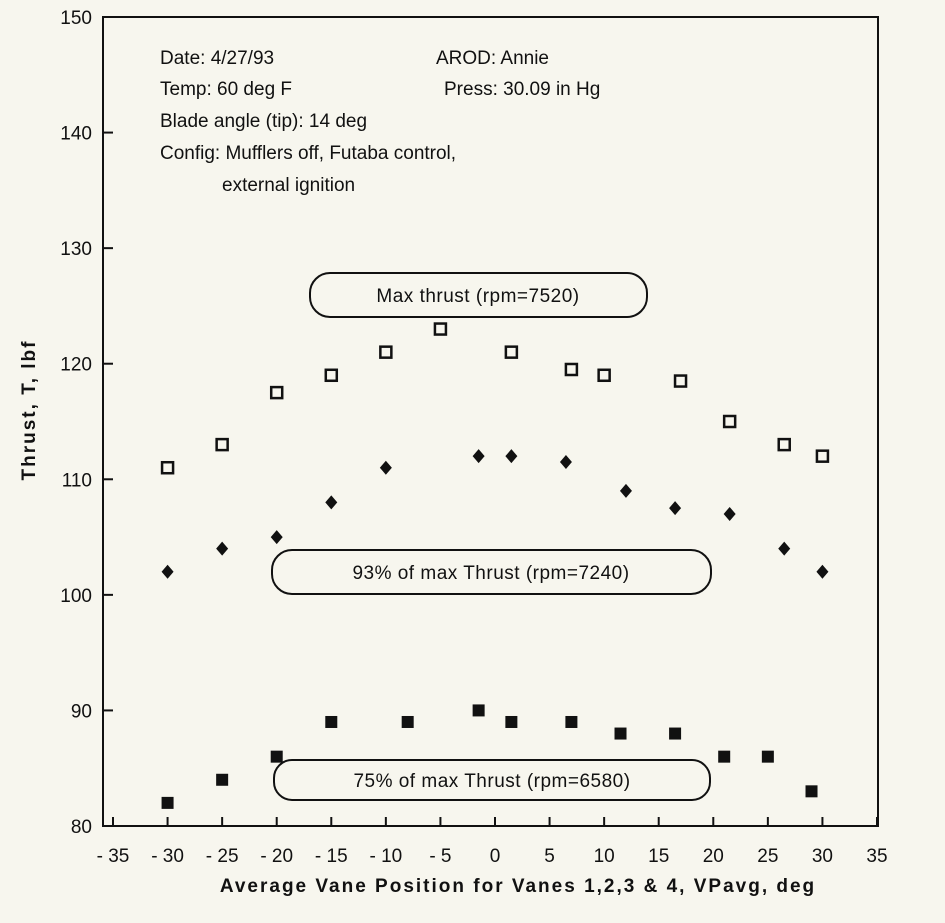  What do you see at coordinates (604, 856) in the screenshot?
I see `x-tick-label: 10` at bounding box center [604, 856].